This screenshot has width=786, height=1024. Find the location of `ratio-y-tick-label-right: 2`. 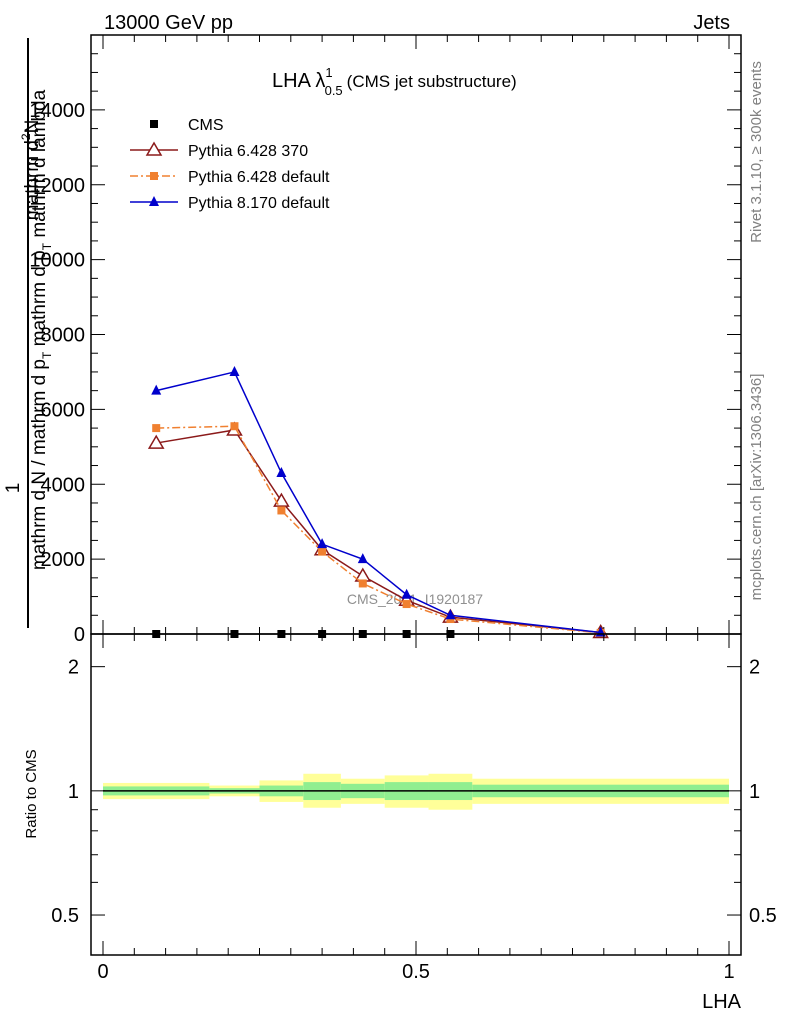

ratio-y-tick-label-right: 2 is located at coordinates (754, 668).